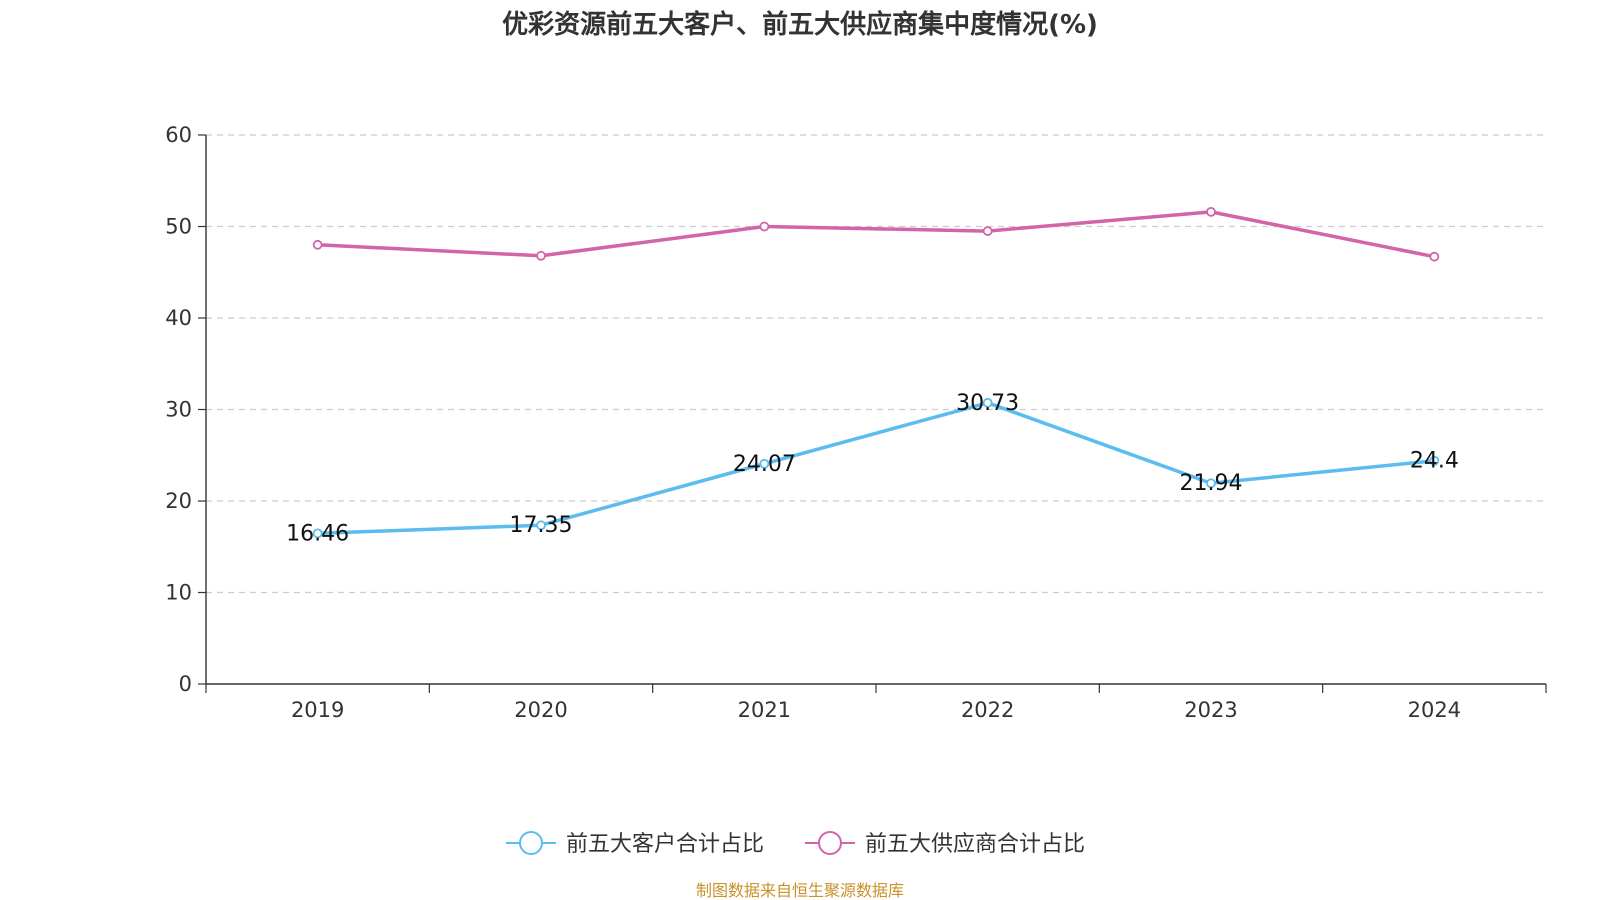 Image resolution: width=1600 pixels, height=900 pixels. I want to click on series-0-label-2019: 16.46, so click(317, 533).